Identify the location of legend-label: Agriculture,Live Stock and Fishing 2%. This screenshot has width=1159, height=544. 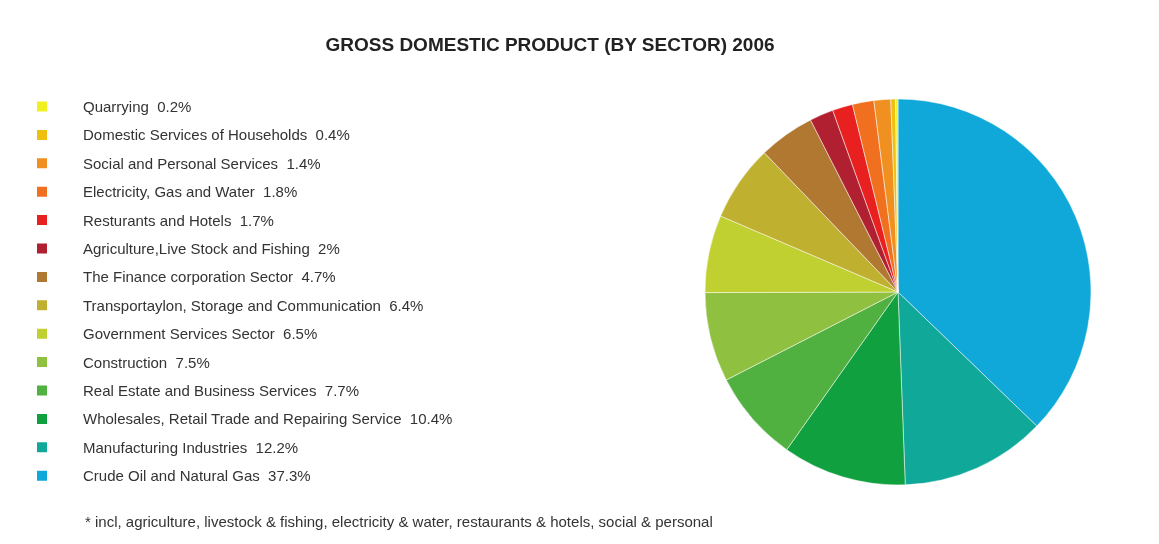
(211, 248).